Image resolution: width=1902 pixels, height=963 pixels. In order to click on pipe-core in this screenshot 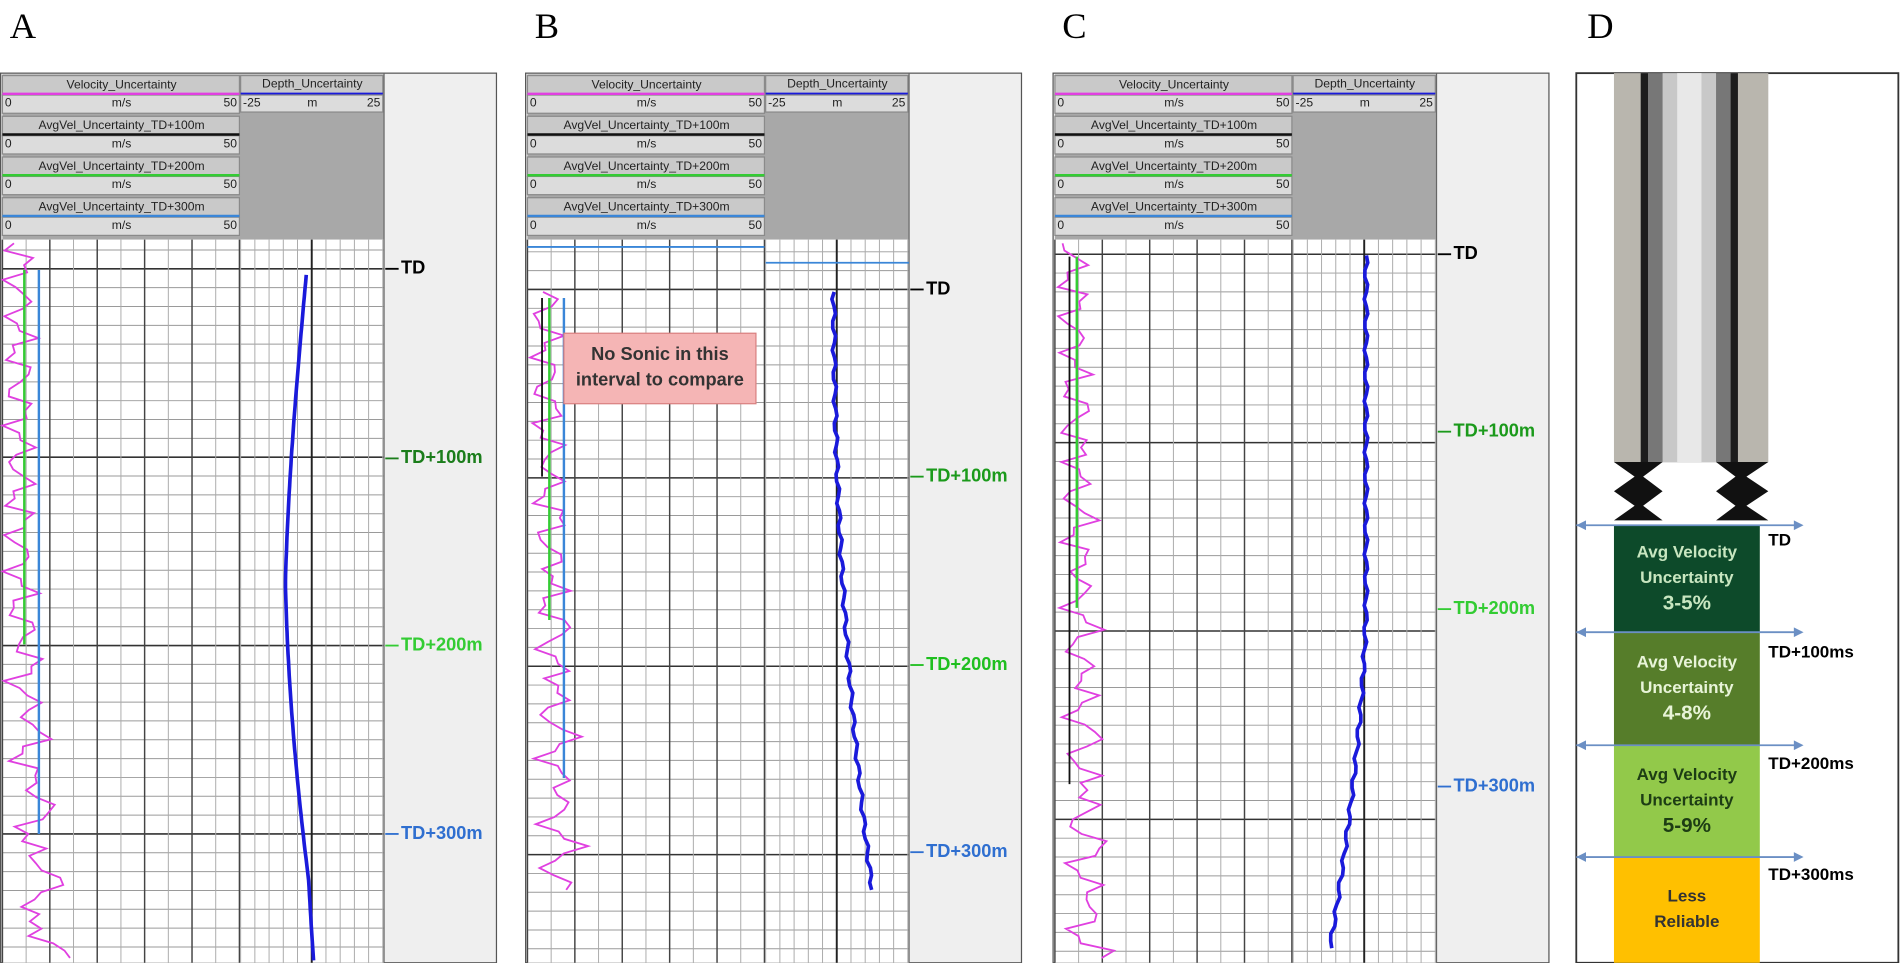, I will do `click(1689, 268)`.